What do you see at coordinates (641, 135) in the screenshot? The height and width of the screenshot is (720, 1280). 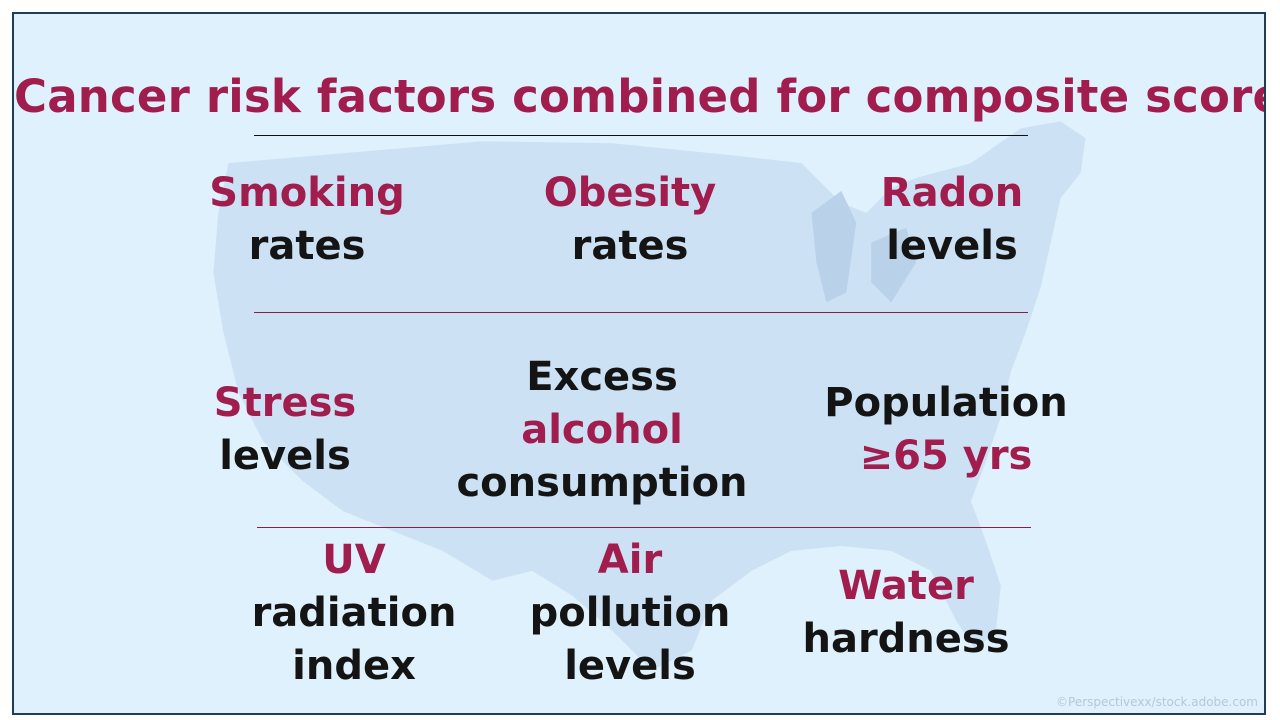 I see `divider-top` at bounding box center [641, 135].